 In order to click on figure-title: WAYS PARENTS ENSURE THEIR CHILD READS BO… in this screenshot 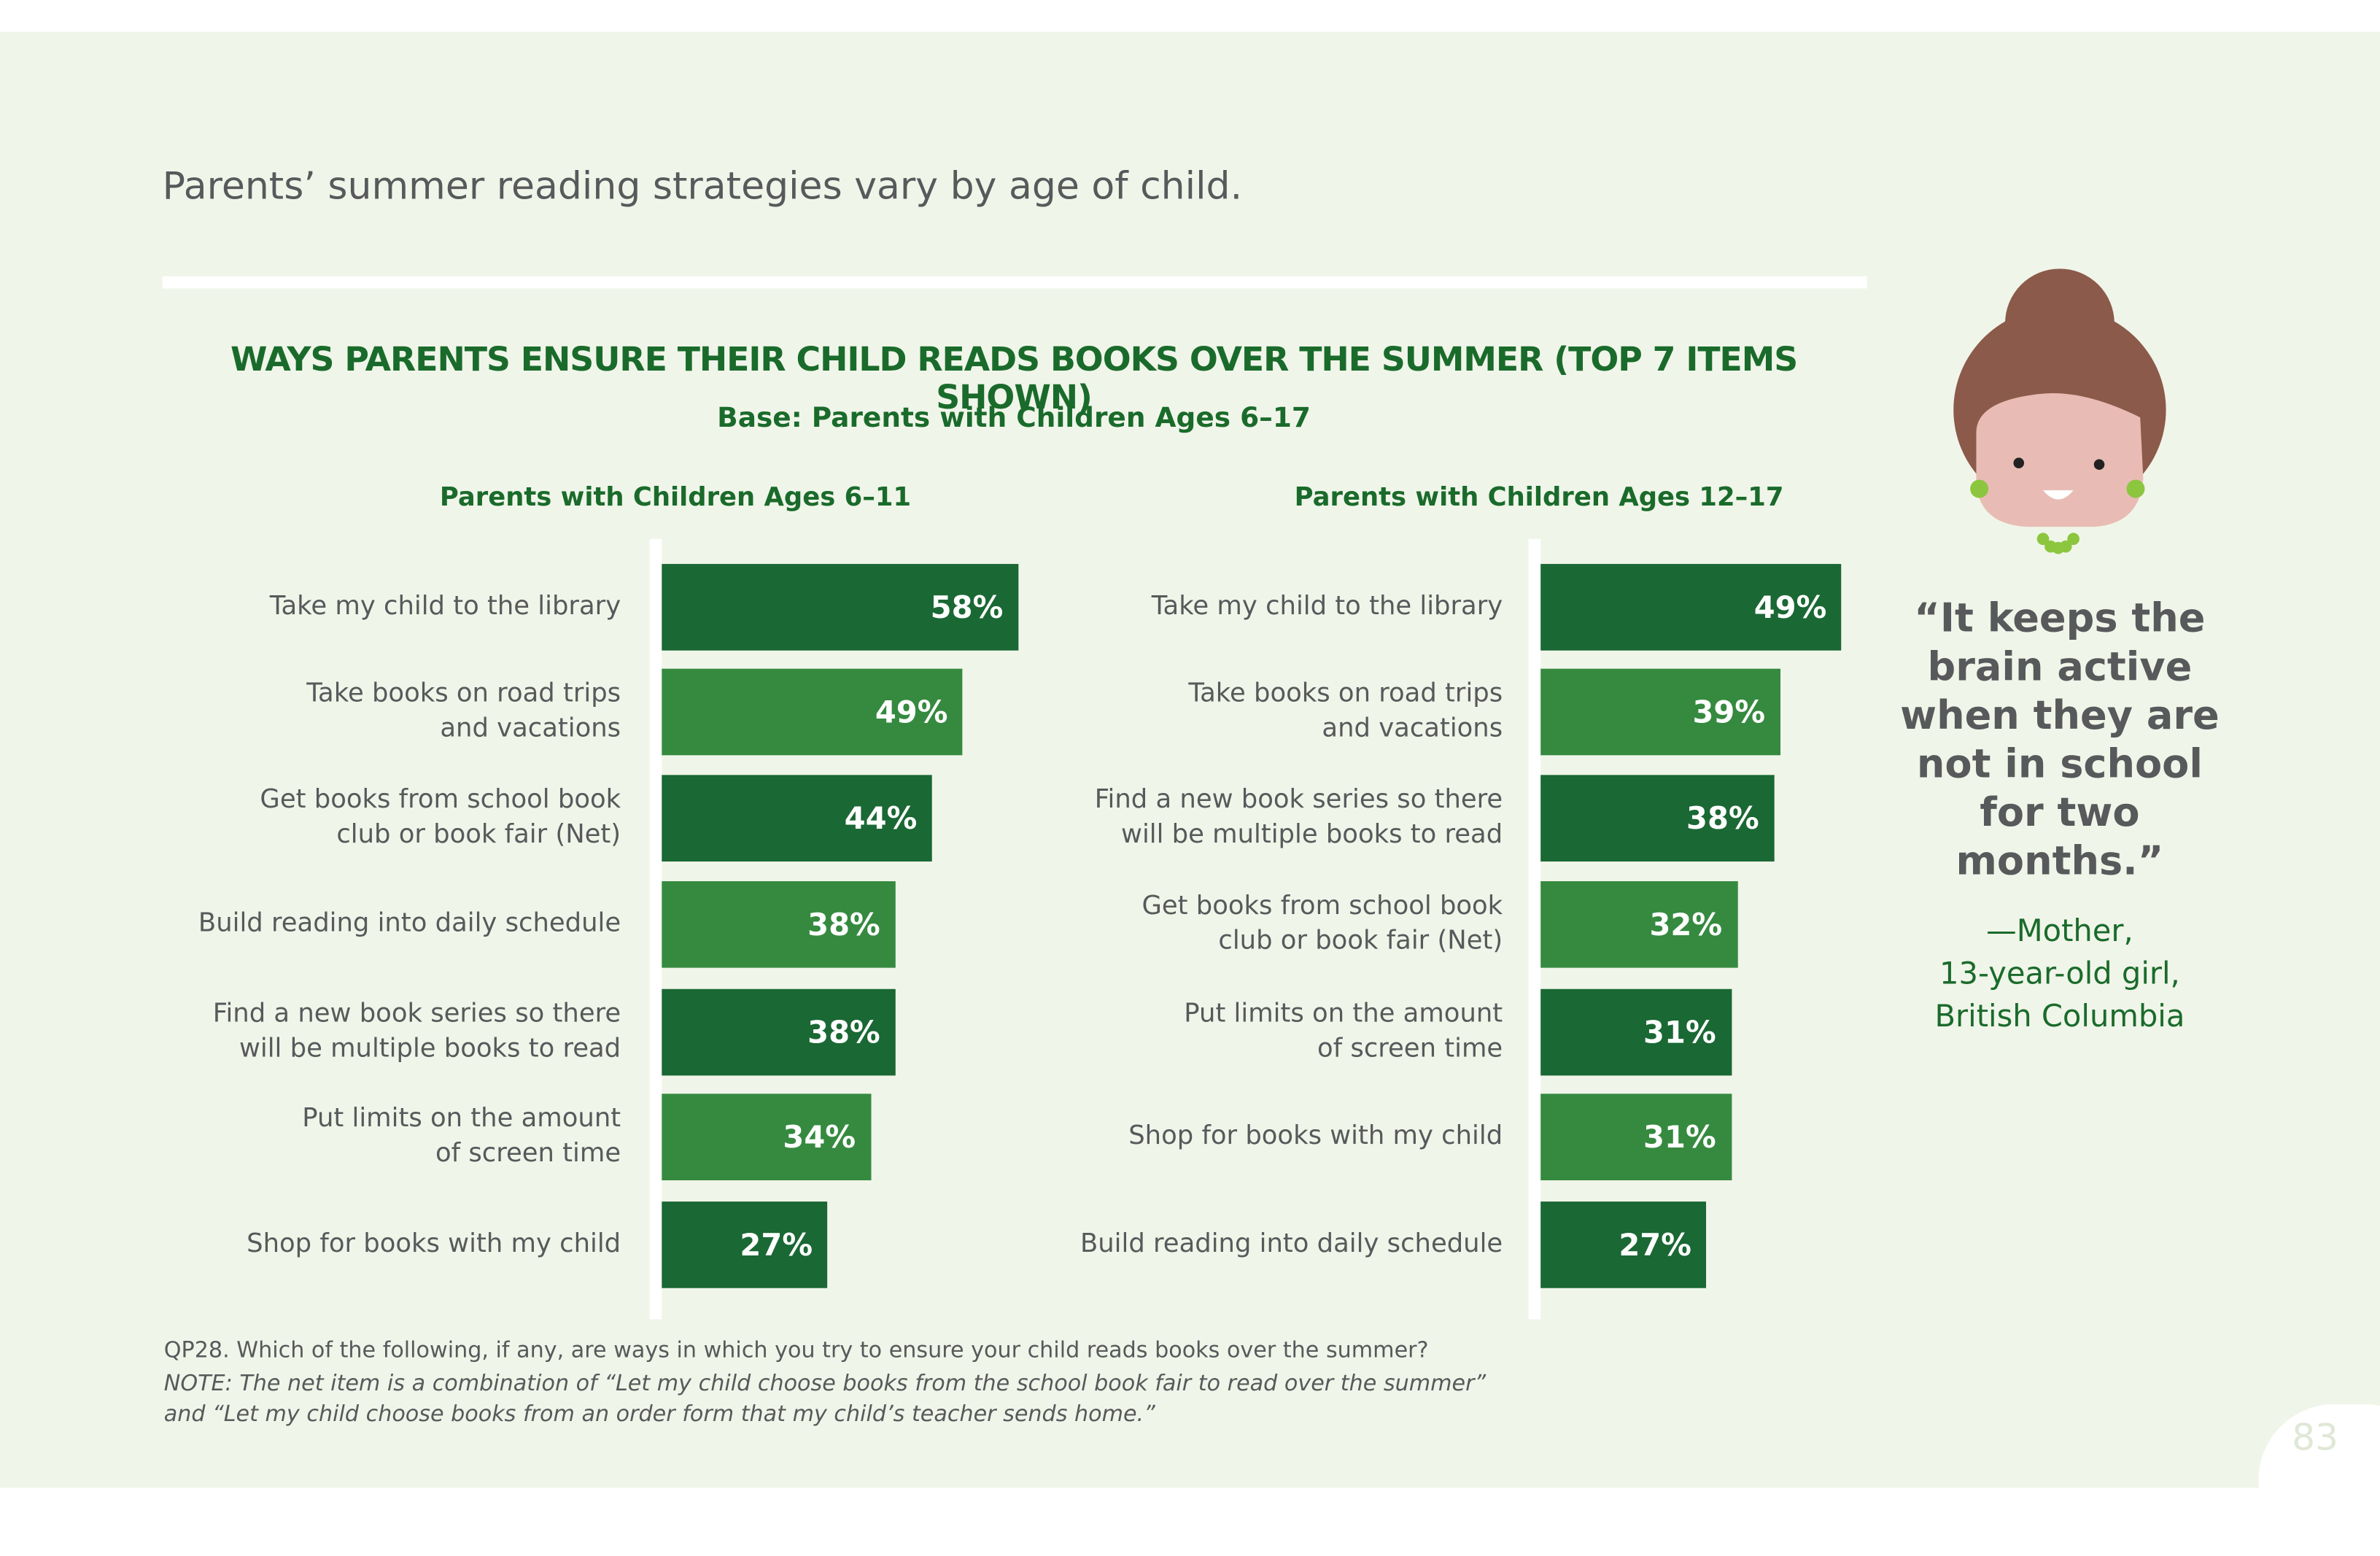, I will do `click(1014, 379)`.